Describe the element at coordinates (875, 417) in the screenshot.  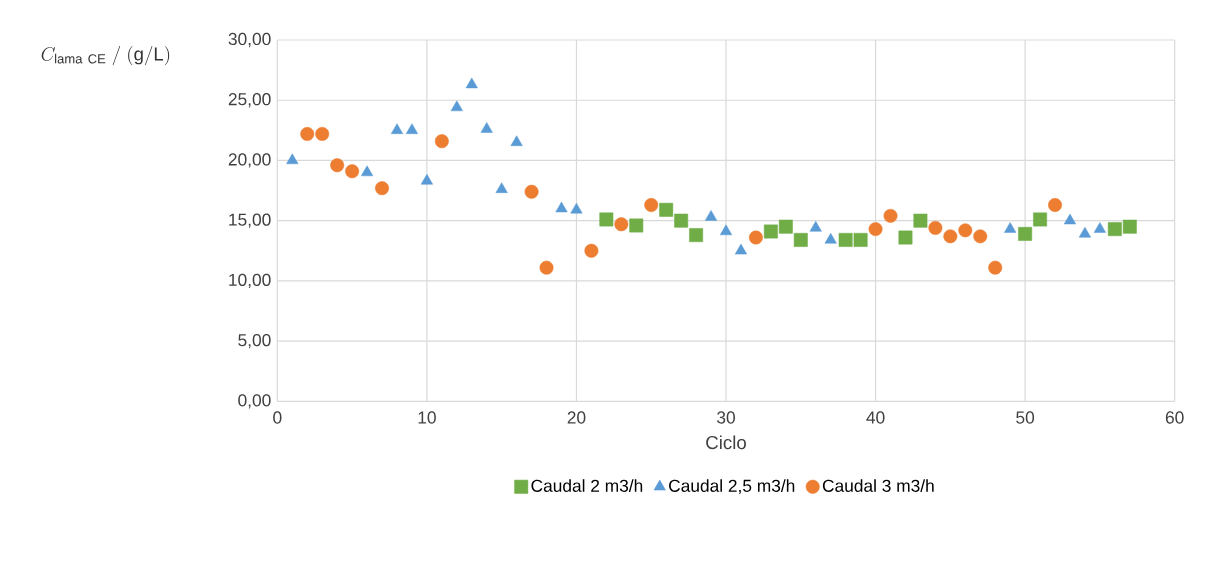
I see `x-tick-label: 40` at that location.